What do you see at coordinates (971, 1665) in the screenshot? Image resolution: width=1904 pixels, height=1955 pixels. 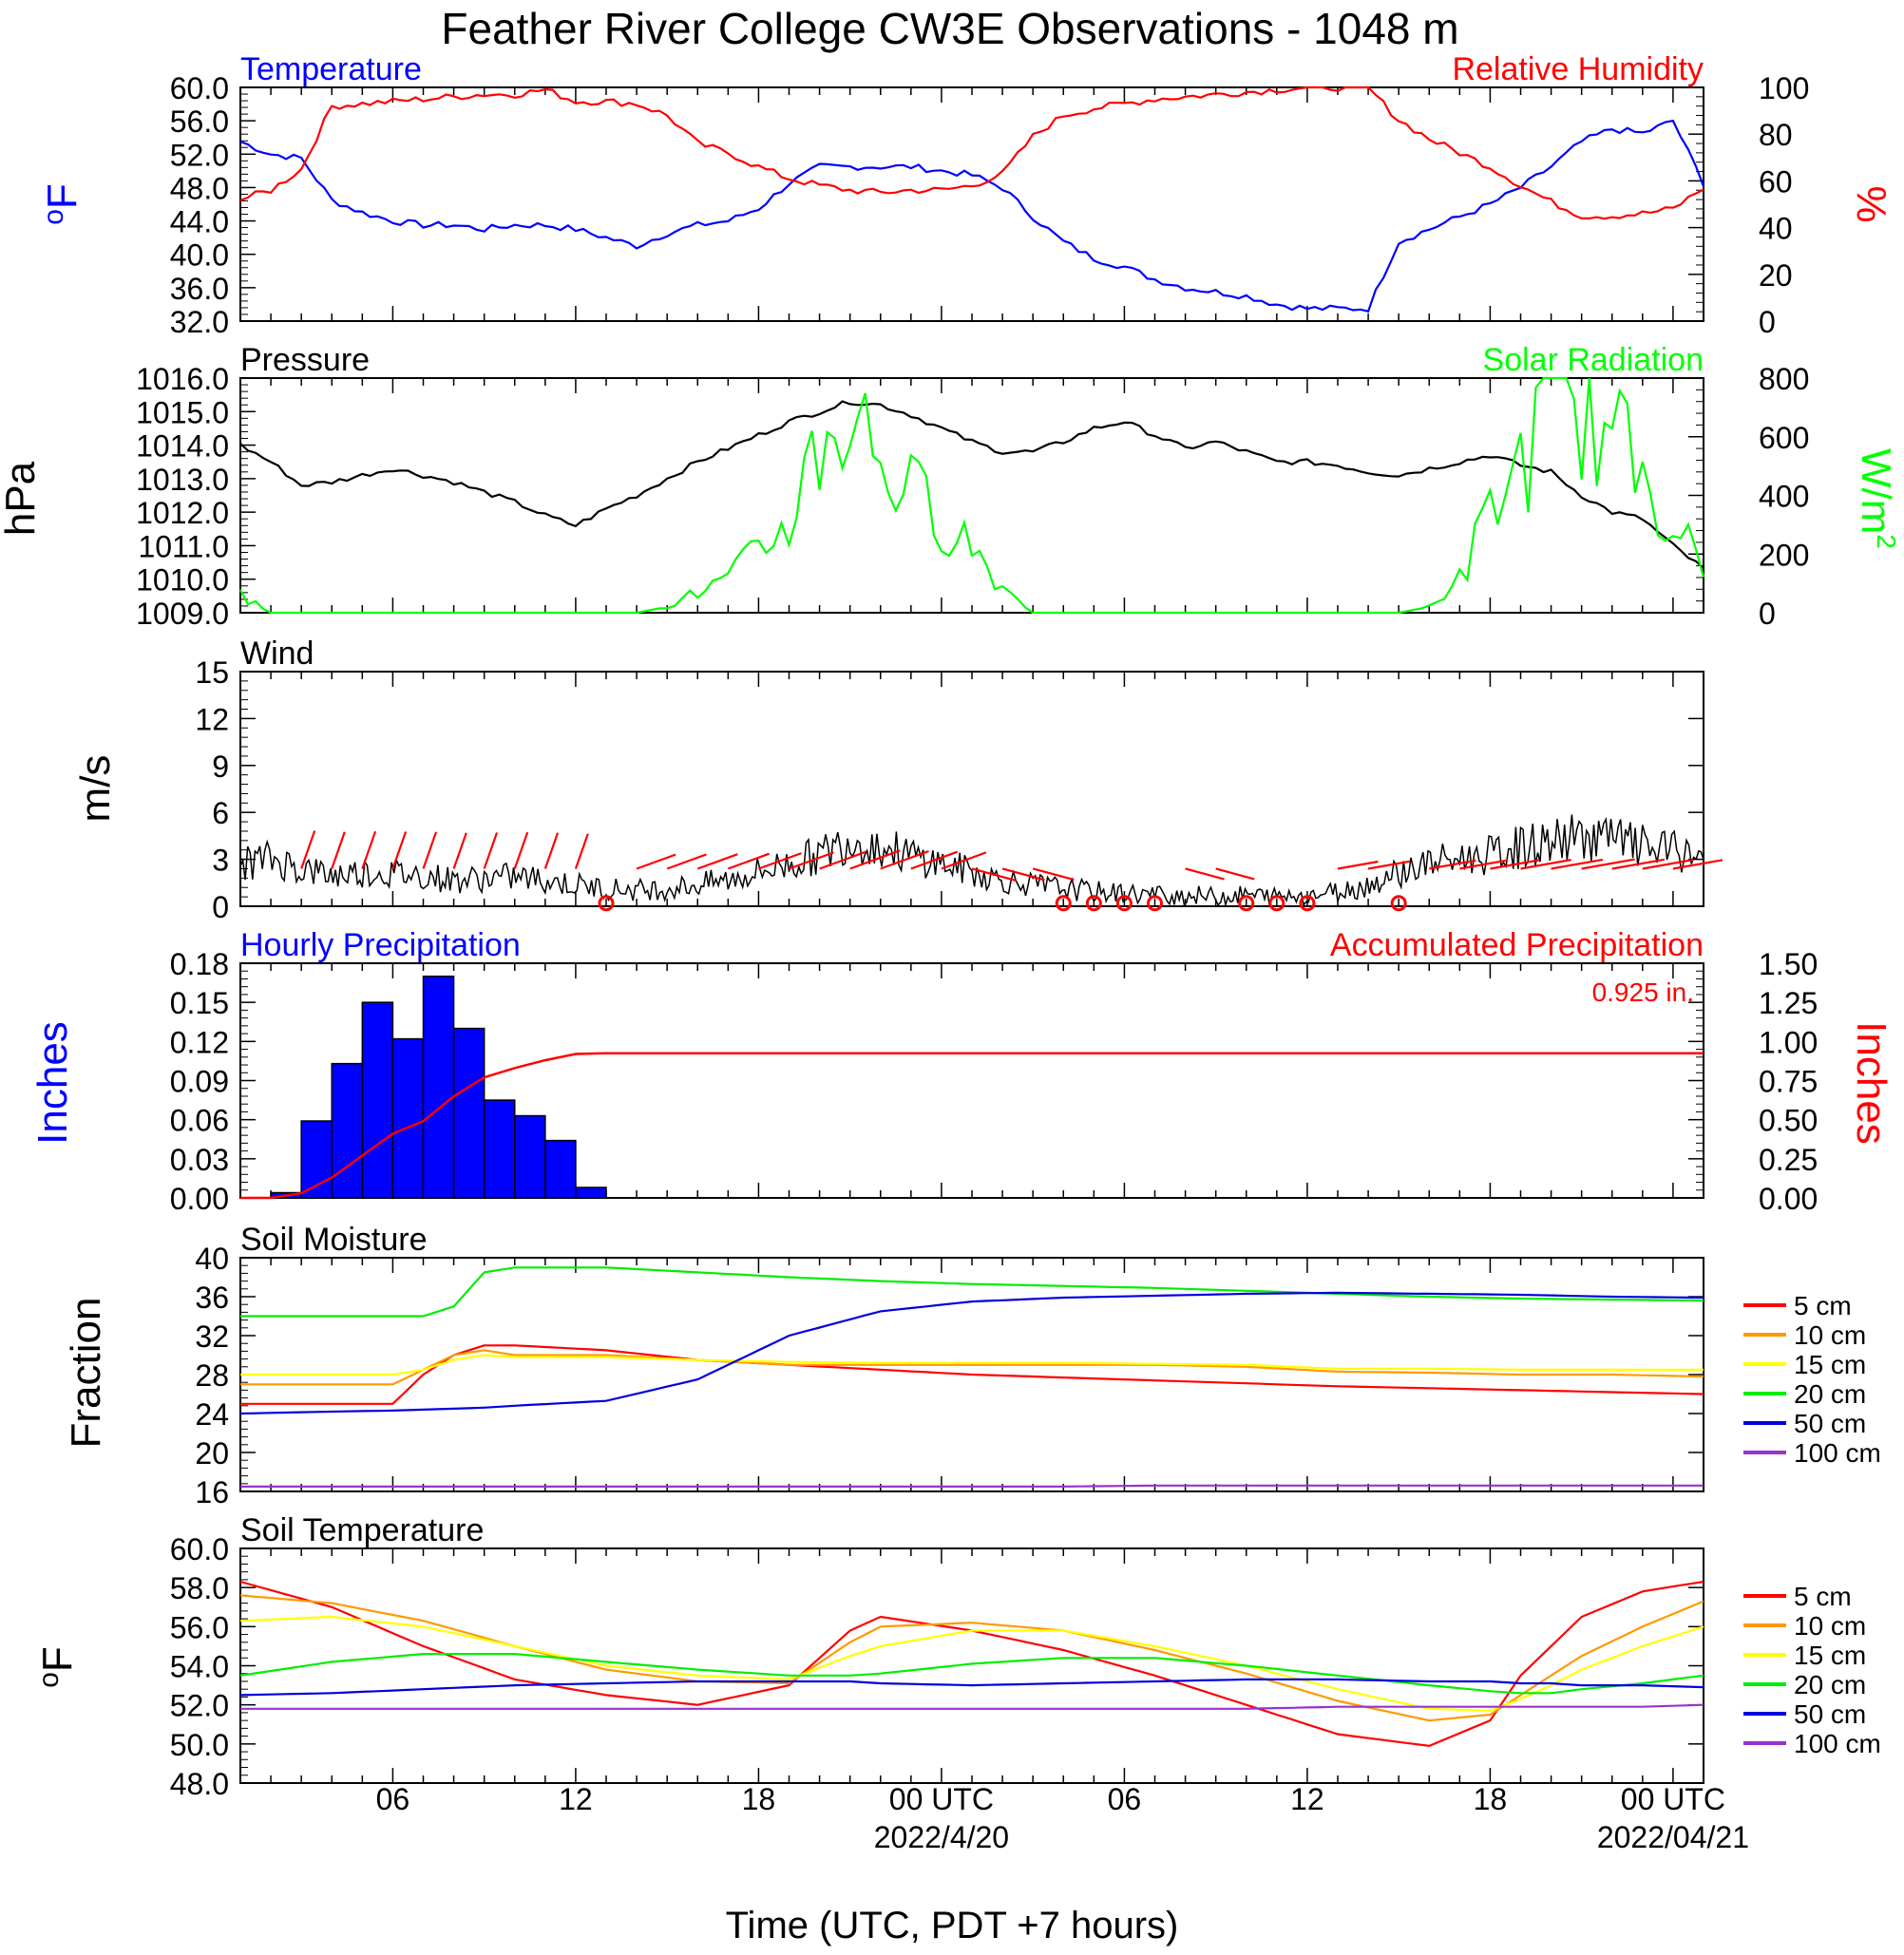 I see `plot-frame` at bounding box center [971, 1665].